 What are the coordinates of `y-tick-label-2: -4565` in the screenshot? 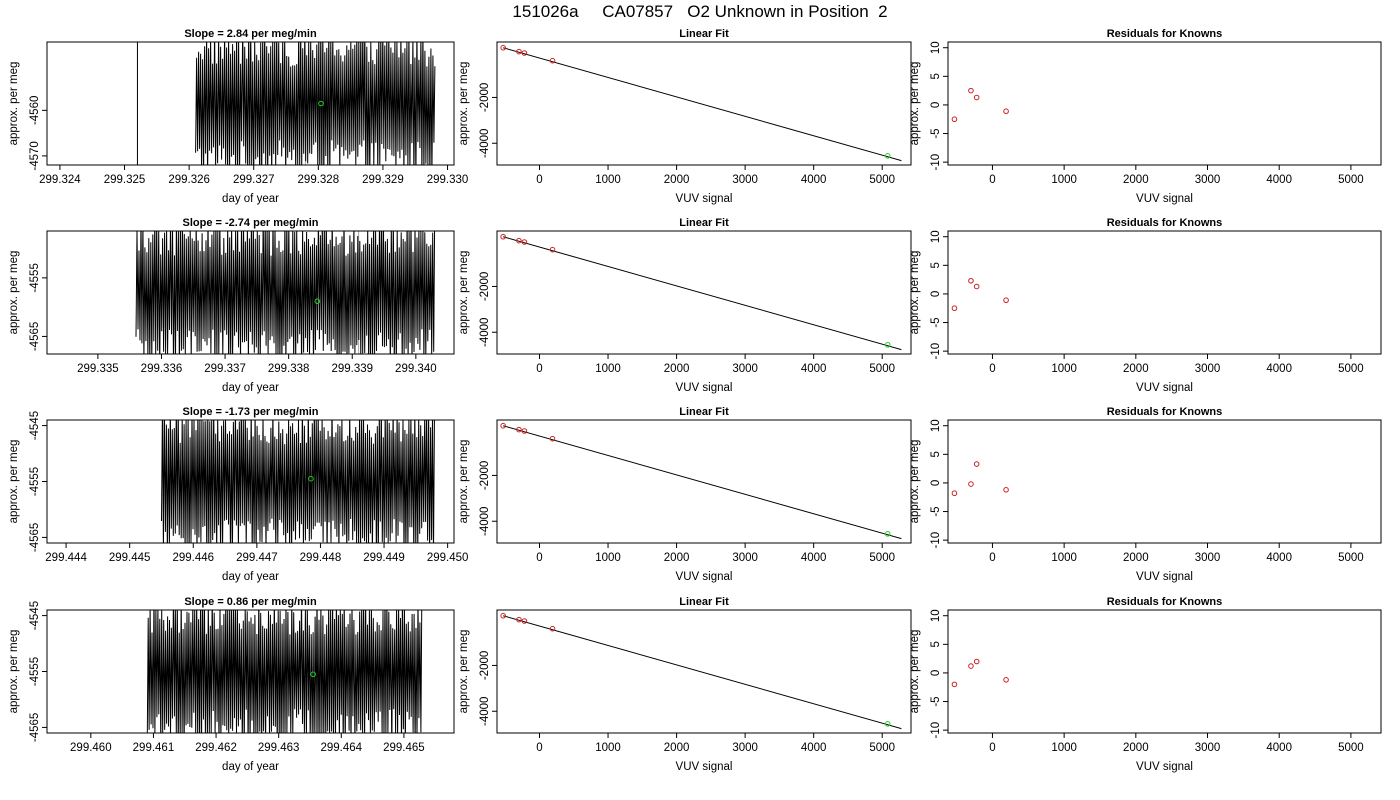 It's located at (35, 336).